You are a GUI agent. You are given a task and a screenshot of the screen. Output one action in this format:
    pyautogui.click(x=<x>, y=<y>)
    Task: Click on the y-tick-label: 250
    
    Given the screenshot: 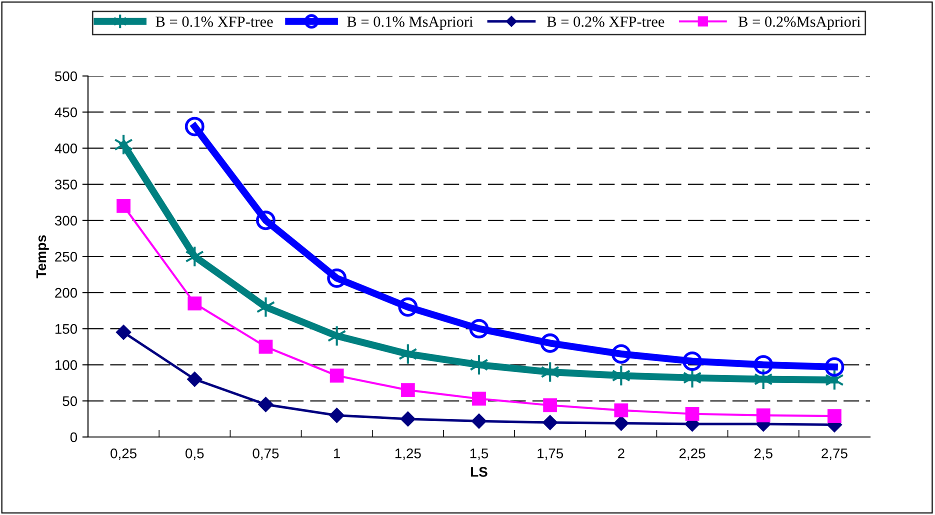 What is the action you would take?
    pyautogui.click(x=66, y=257)
    